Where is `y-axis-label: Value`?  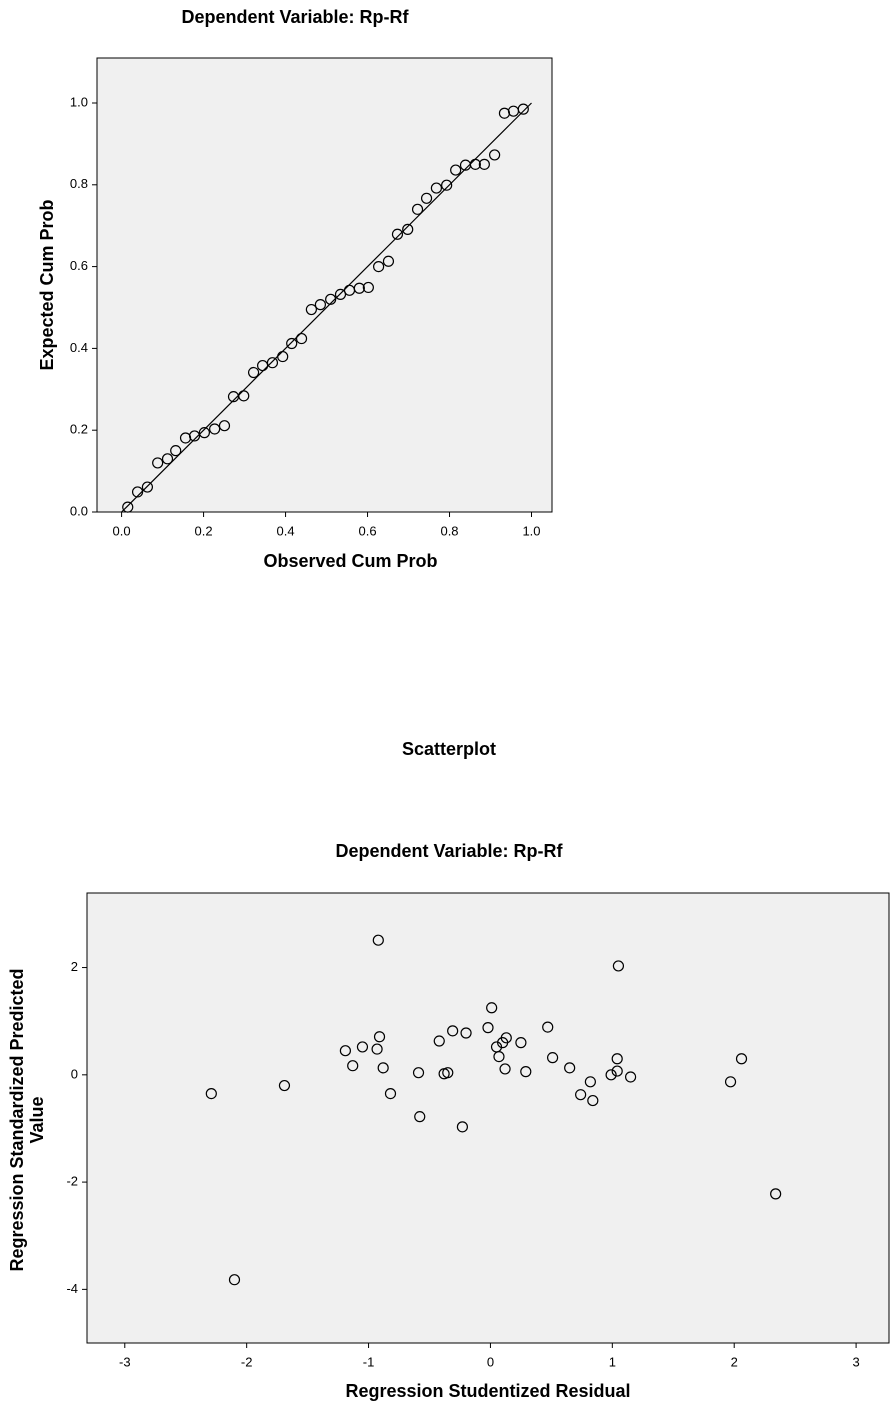
y-axis-label: Value is located at coordinates (37, 1119).